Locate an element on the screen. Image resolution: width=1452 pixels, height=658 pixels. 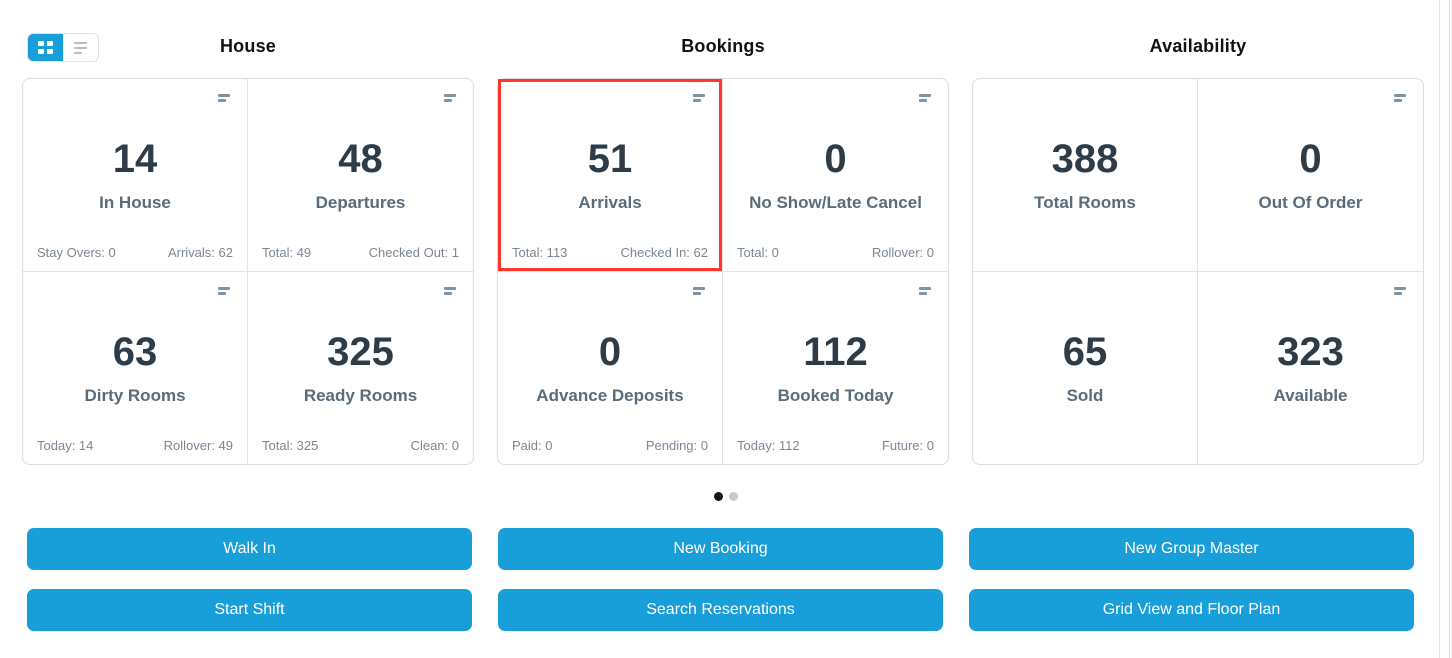
list-view-button is located at coordinates (80, 47).